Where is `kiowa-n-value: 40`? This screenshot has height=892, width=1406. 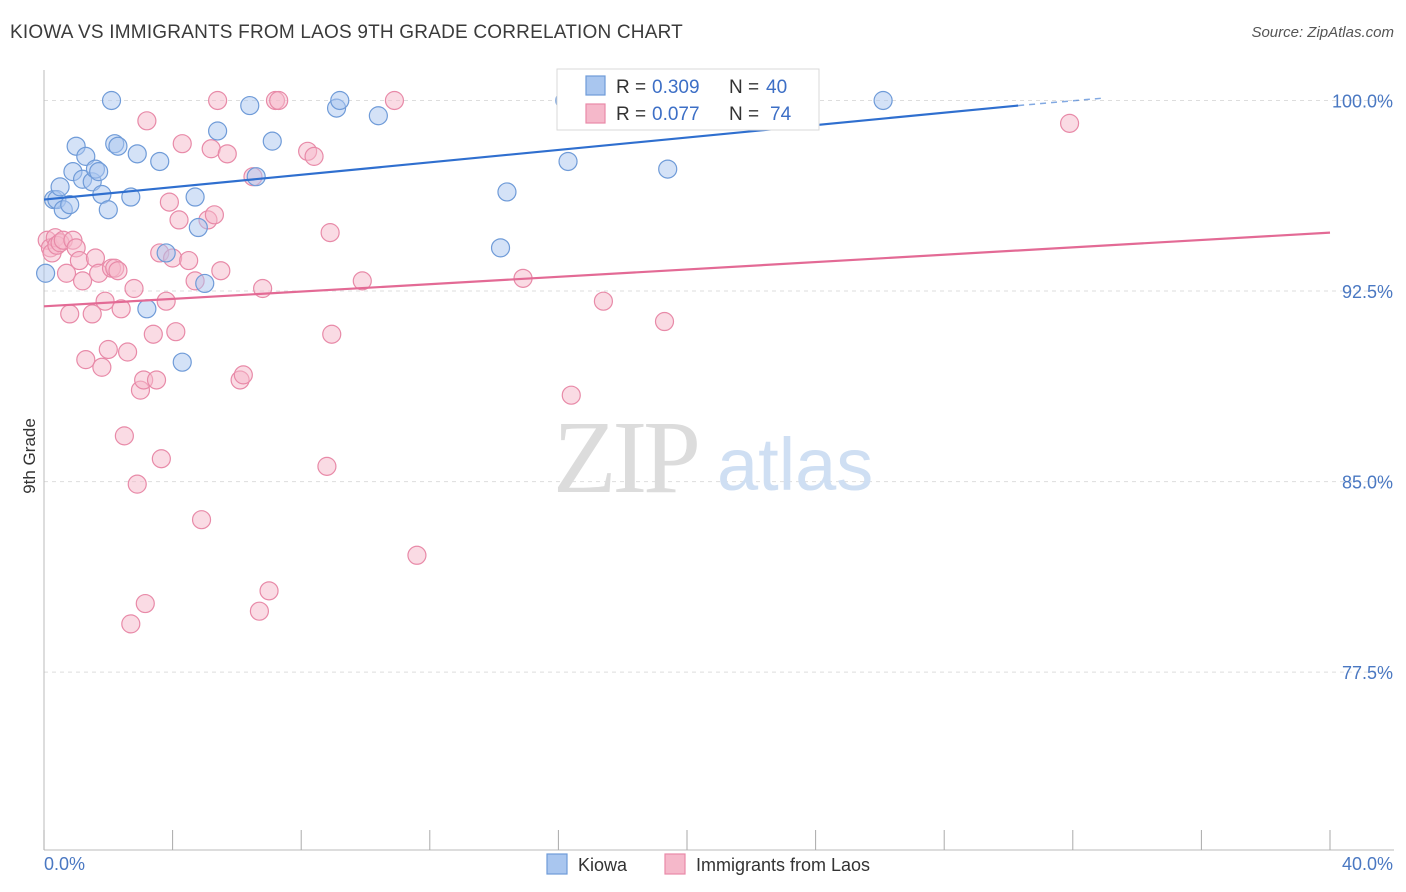
kiowa-n-value: 40 is located at coordinates (776, 87).